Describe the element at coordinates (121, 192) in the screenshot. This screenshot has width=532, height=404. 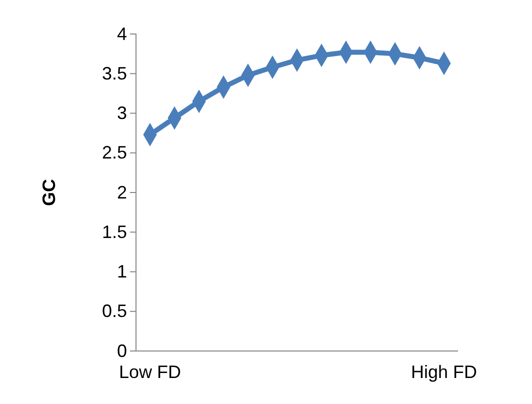
I see `y-tick-label: 2` at that location.